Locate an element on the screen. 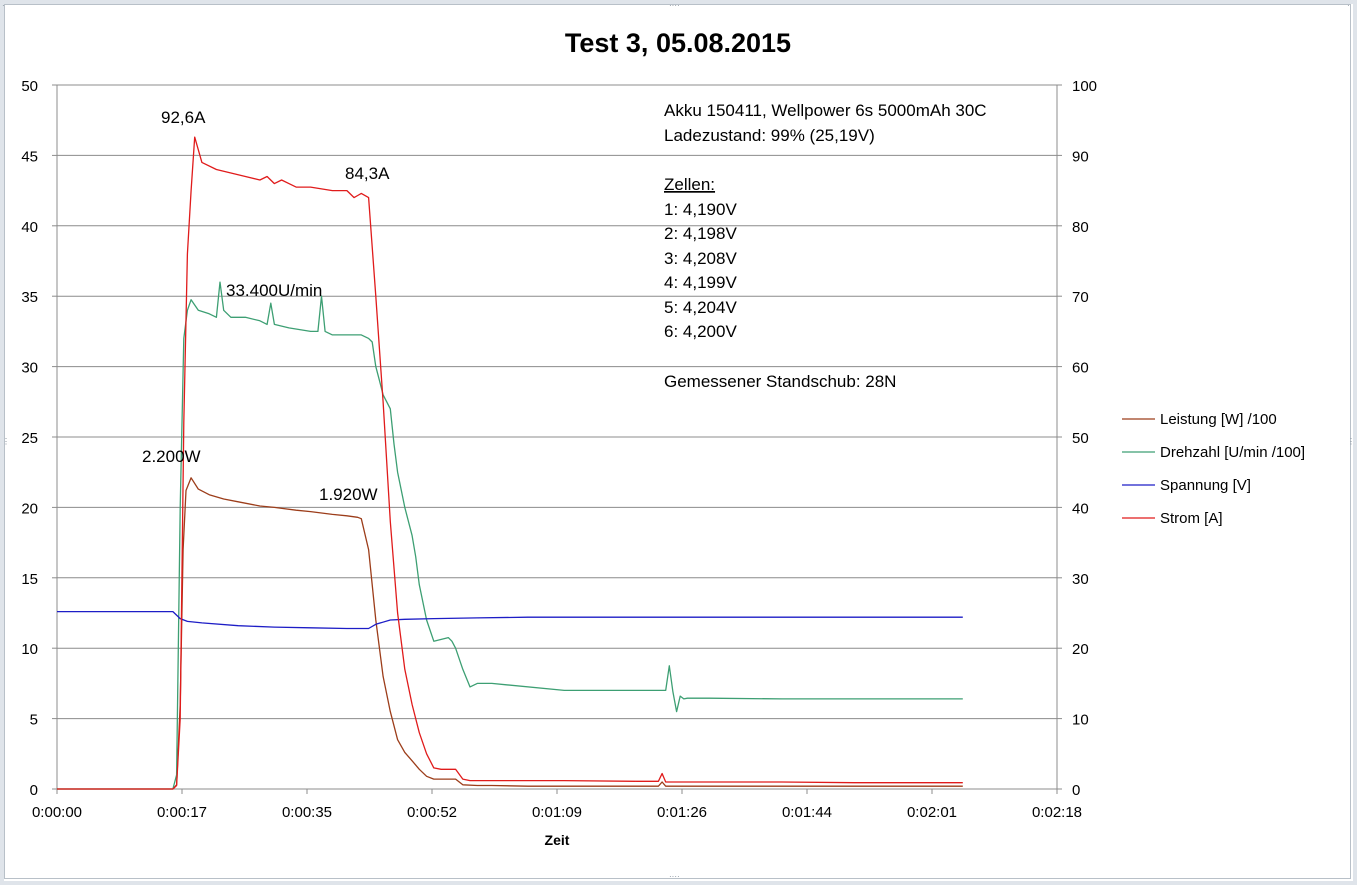 The height and width of the screenshot is (885, 1357). y2-tick-label: 30 is located at coordinates (1080, 579).